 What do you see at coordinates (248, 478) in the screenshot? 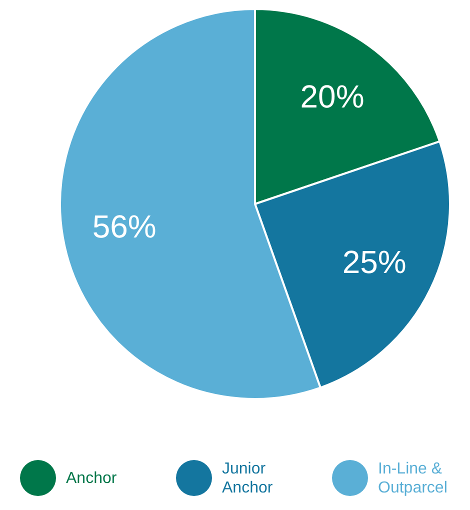
I see `legend-label: Junior Anchor` at bounding box center [248, 478].